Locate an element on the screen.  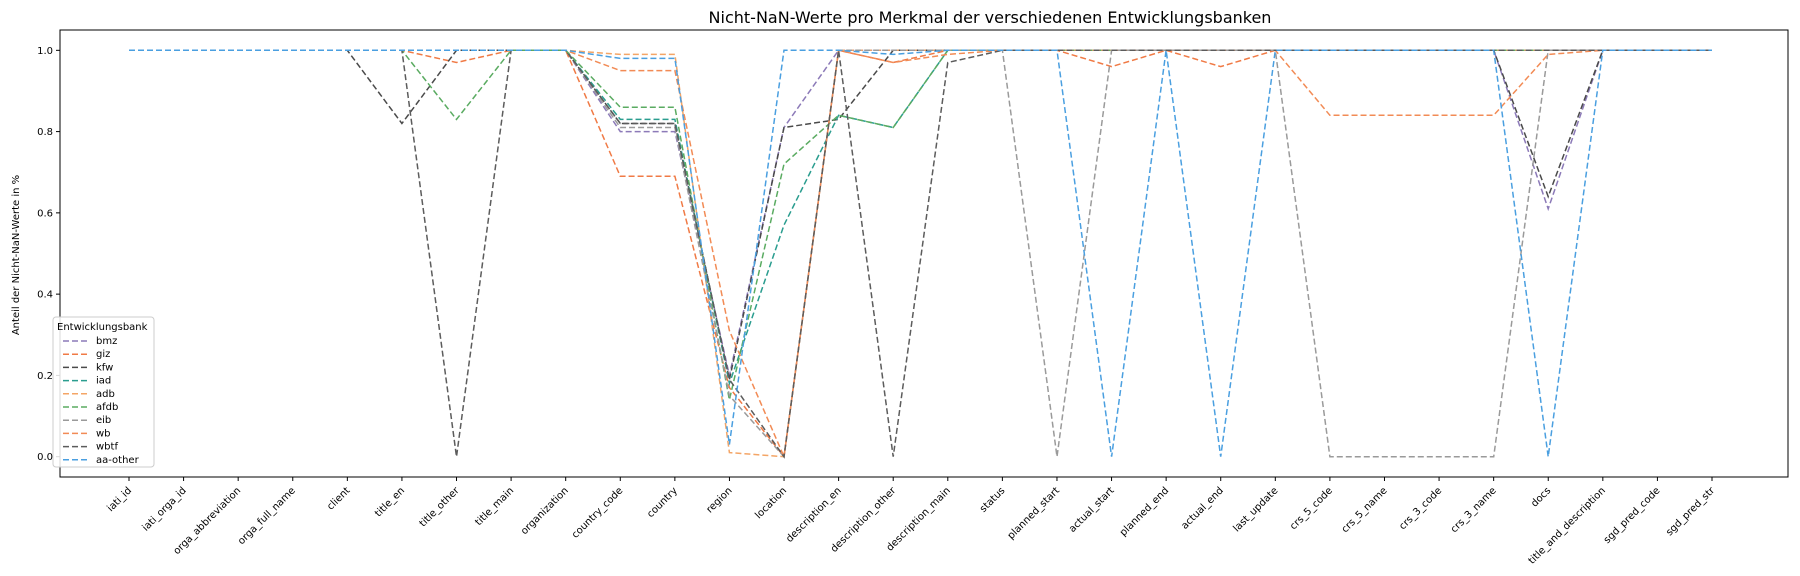
legend-label: giz is located at coordinates (103, 354).